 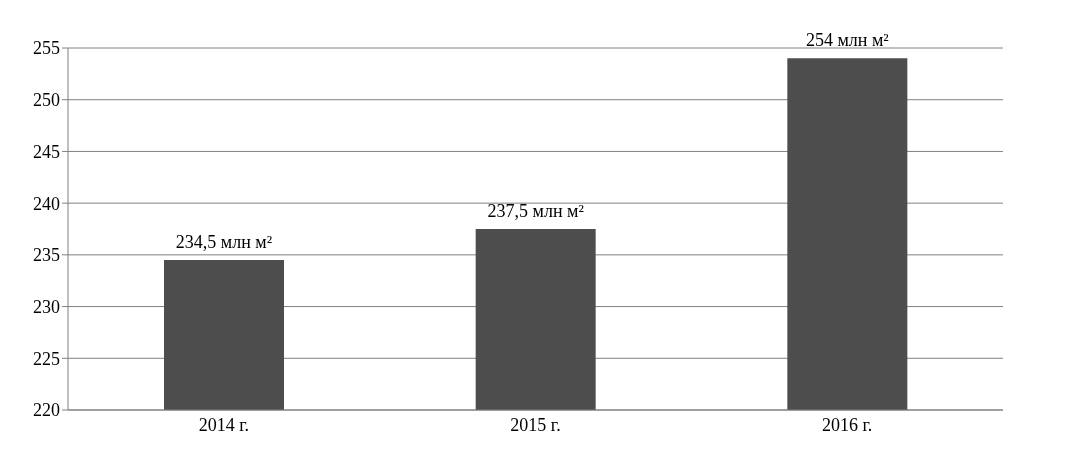 What do you see at coordinates (46, 48) in the screenshot?
I see `y-tick-label: 255` at bounding box center [46, 48].